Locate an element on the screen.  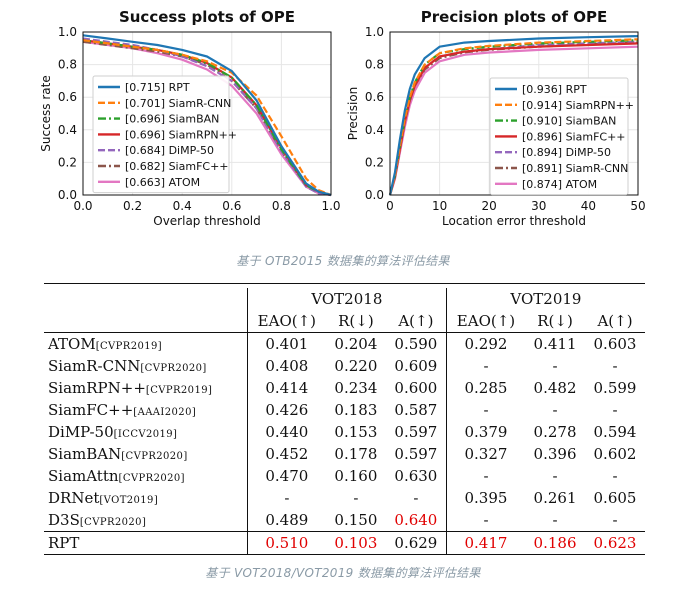
method-venue: [ICCV2019] is located at coordinates (145, 434).